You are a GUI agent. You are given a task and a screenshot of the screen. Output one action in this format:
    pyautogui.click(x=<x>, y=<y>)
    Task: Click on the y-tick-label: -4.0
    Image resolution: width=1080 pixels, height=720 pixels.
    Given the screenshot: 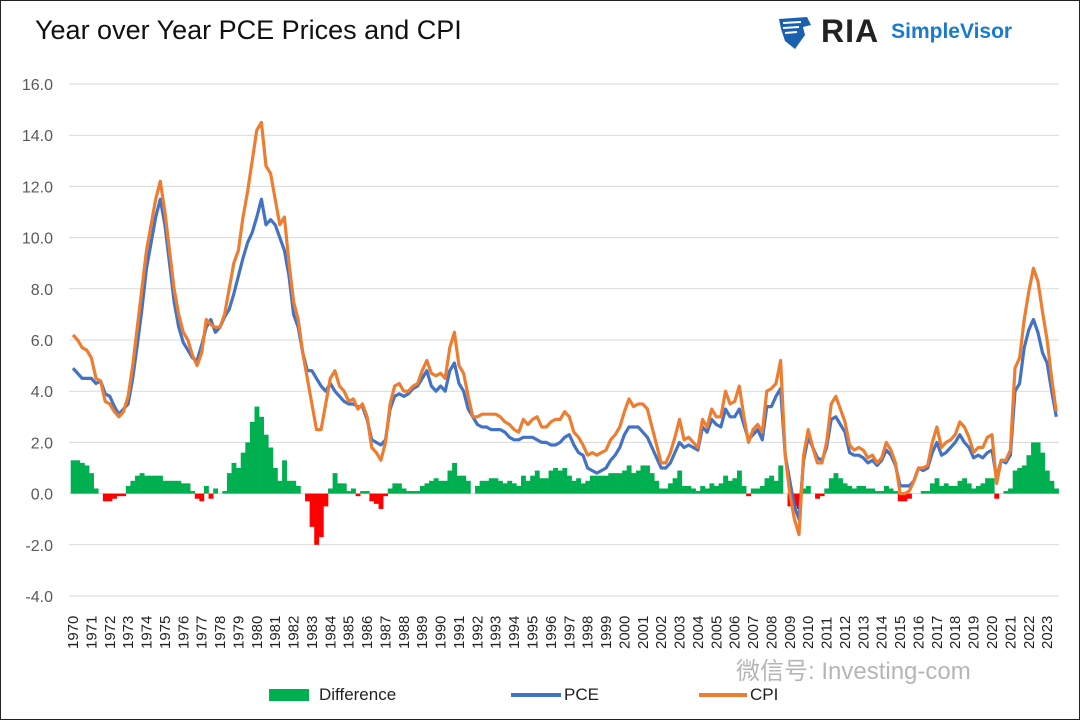 What is the action you would take?
    pyautogui.click(x=39, y=597)
    